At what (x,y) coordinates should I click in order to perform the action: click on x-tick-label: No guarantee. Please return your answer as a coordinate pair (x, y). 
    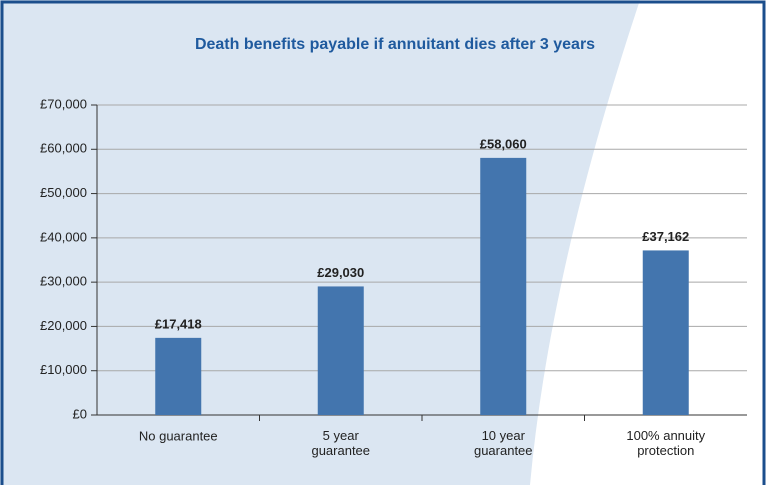
    Looking at the image, I should click on (178, 435).